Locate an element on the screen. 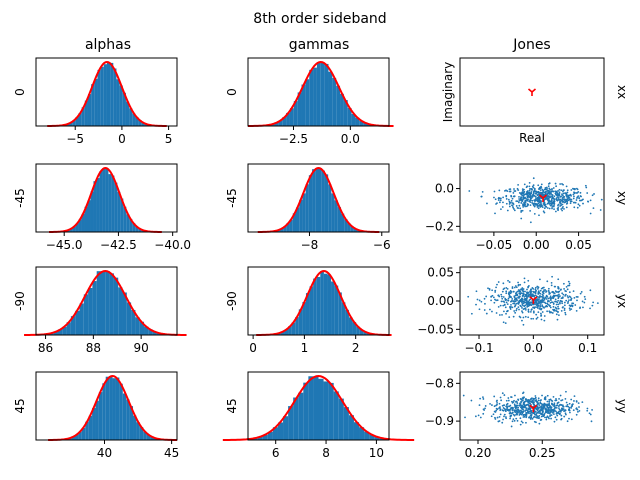 This screenshot has width=640, height=480. row-label: -90 is located at coordinates (20, 301).